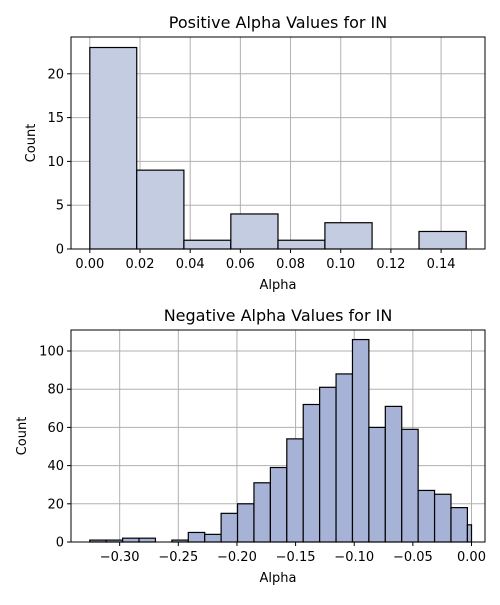  What do you see at coordinates (290, 264) in the screenshot?
I see `x-tick-label: 0.08` at bounding box center [290, 264].